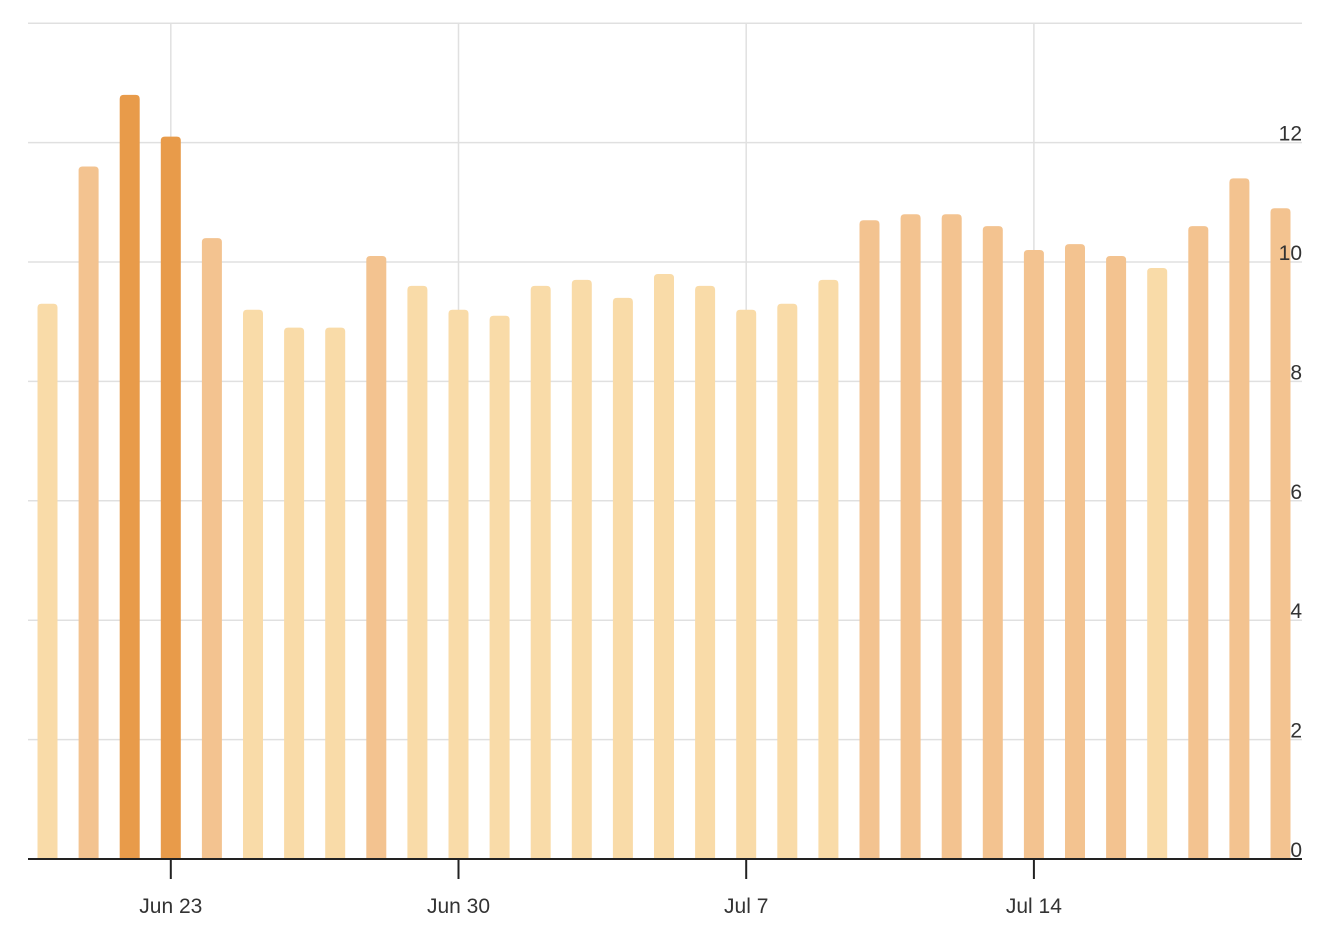  Describe the element at coordinates (1290, 134) in the screenshot. I see `y-tick-label: 12` at that location.